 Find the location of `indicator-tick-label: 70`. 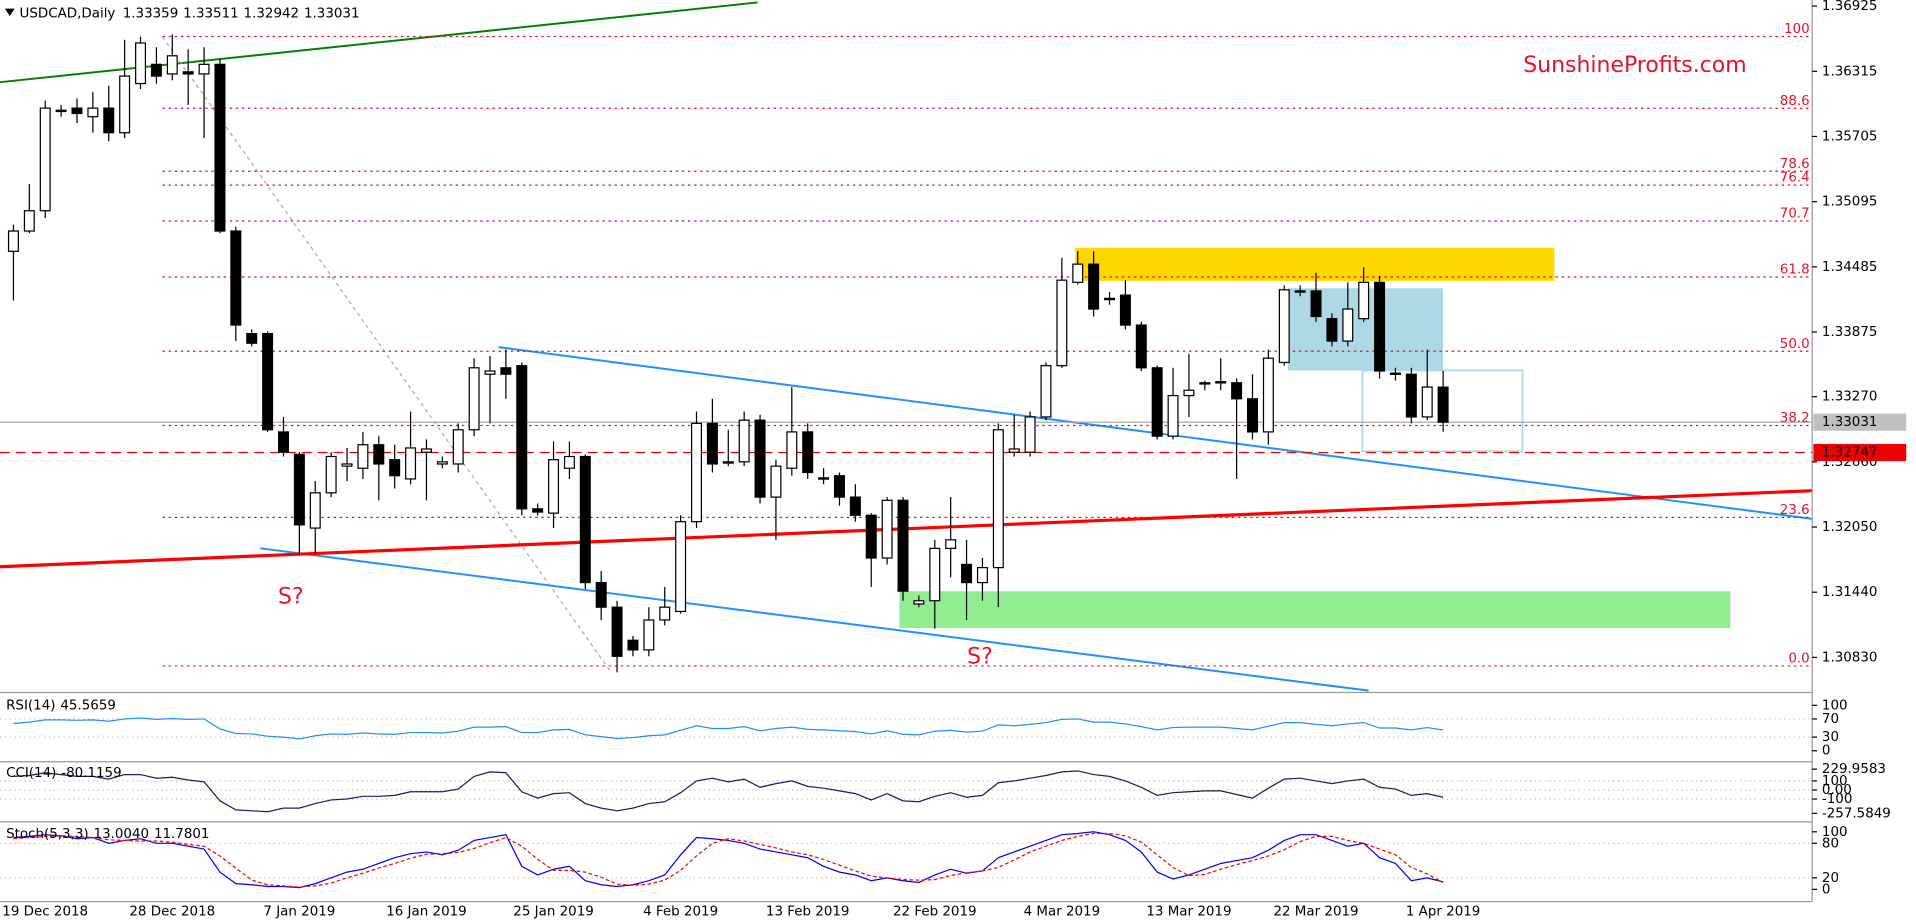

indicator-tick-label: 70 is located at coordinates (1830, 719).